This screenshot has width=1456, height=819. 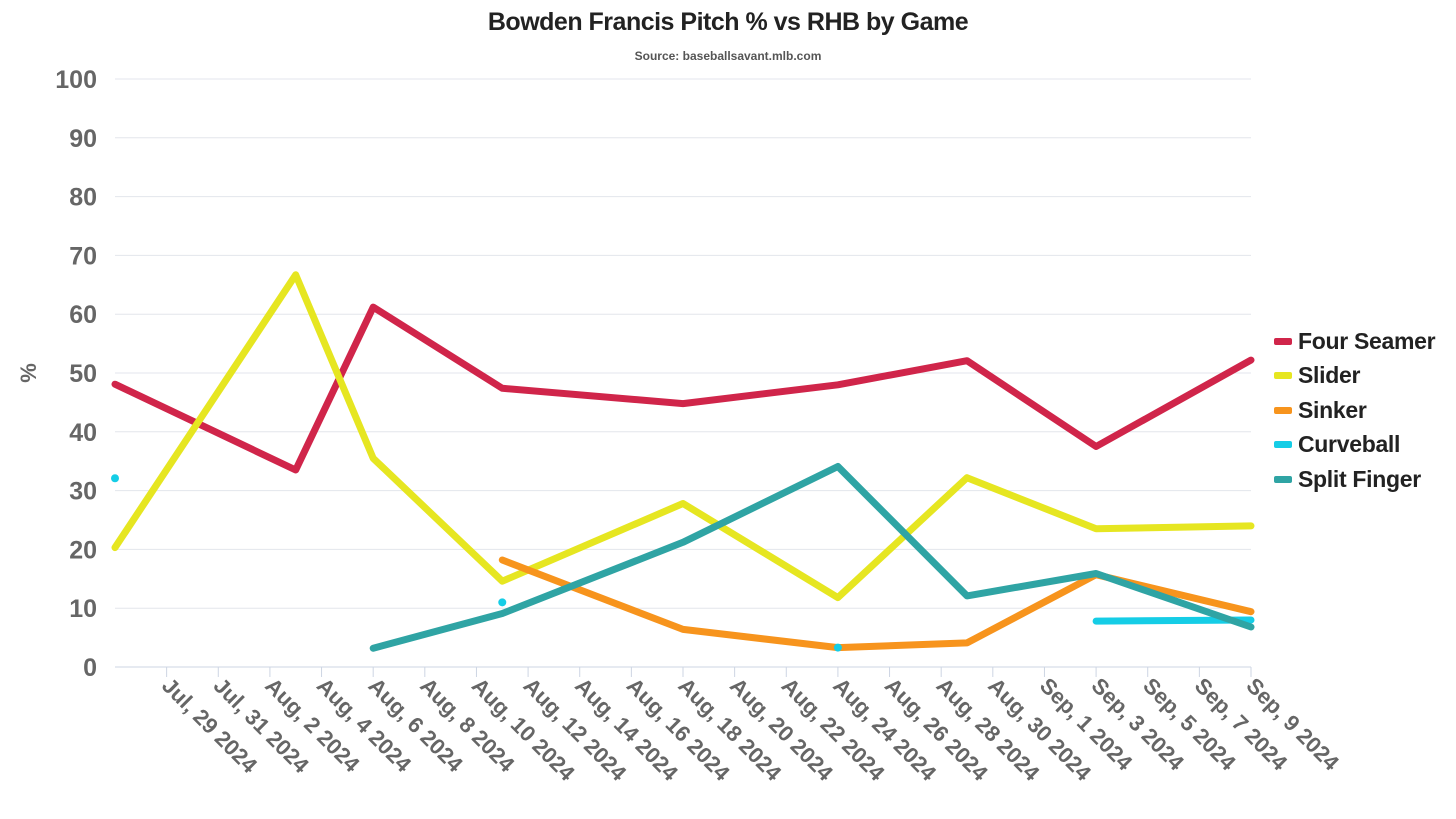 I want to click on series-split-finger, so click(x=812, y=557).